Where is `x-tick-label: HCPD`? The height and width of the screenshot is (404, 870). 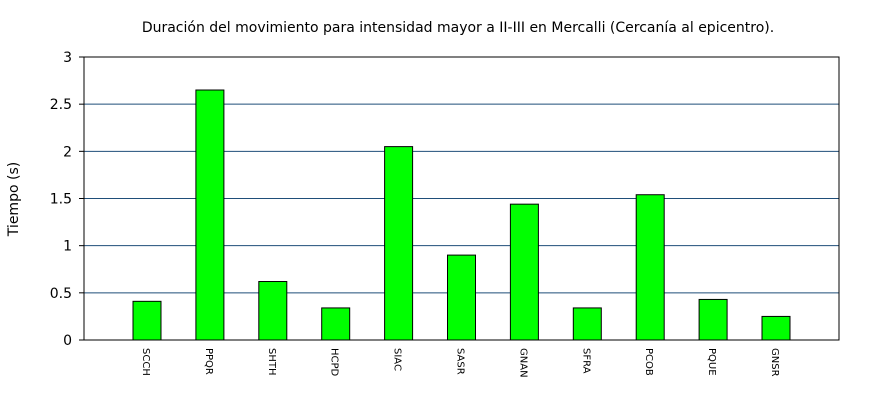 x-tick-label: HCPD is located at coordinates (334, 362).